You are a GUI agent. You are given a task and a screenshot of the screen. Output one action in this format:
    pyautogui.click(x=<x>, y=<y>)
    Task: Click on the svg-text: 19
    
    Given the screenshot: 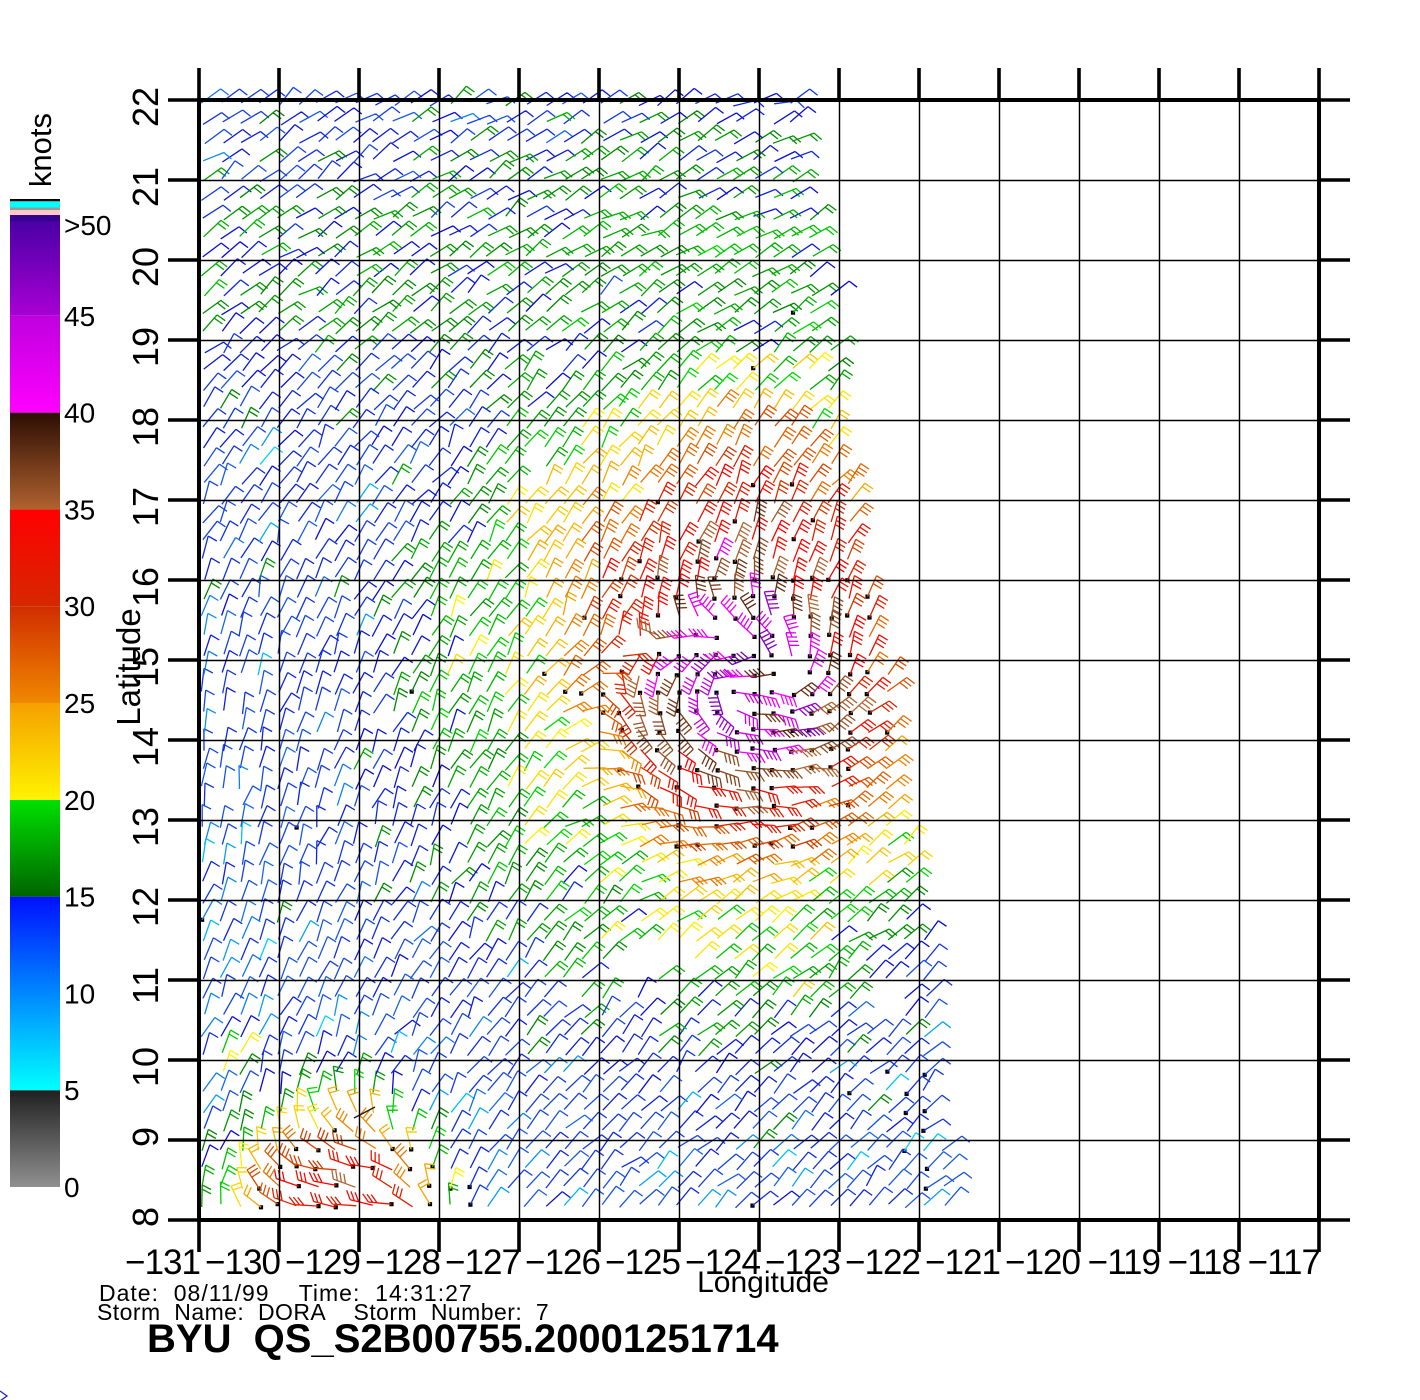 What is the action you would take?
    pyautogui.click(x=145, y=347)
    